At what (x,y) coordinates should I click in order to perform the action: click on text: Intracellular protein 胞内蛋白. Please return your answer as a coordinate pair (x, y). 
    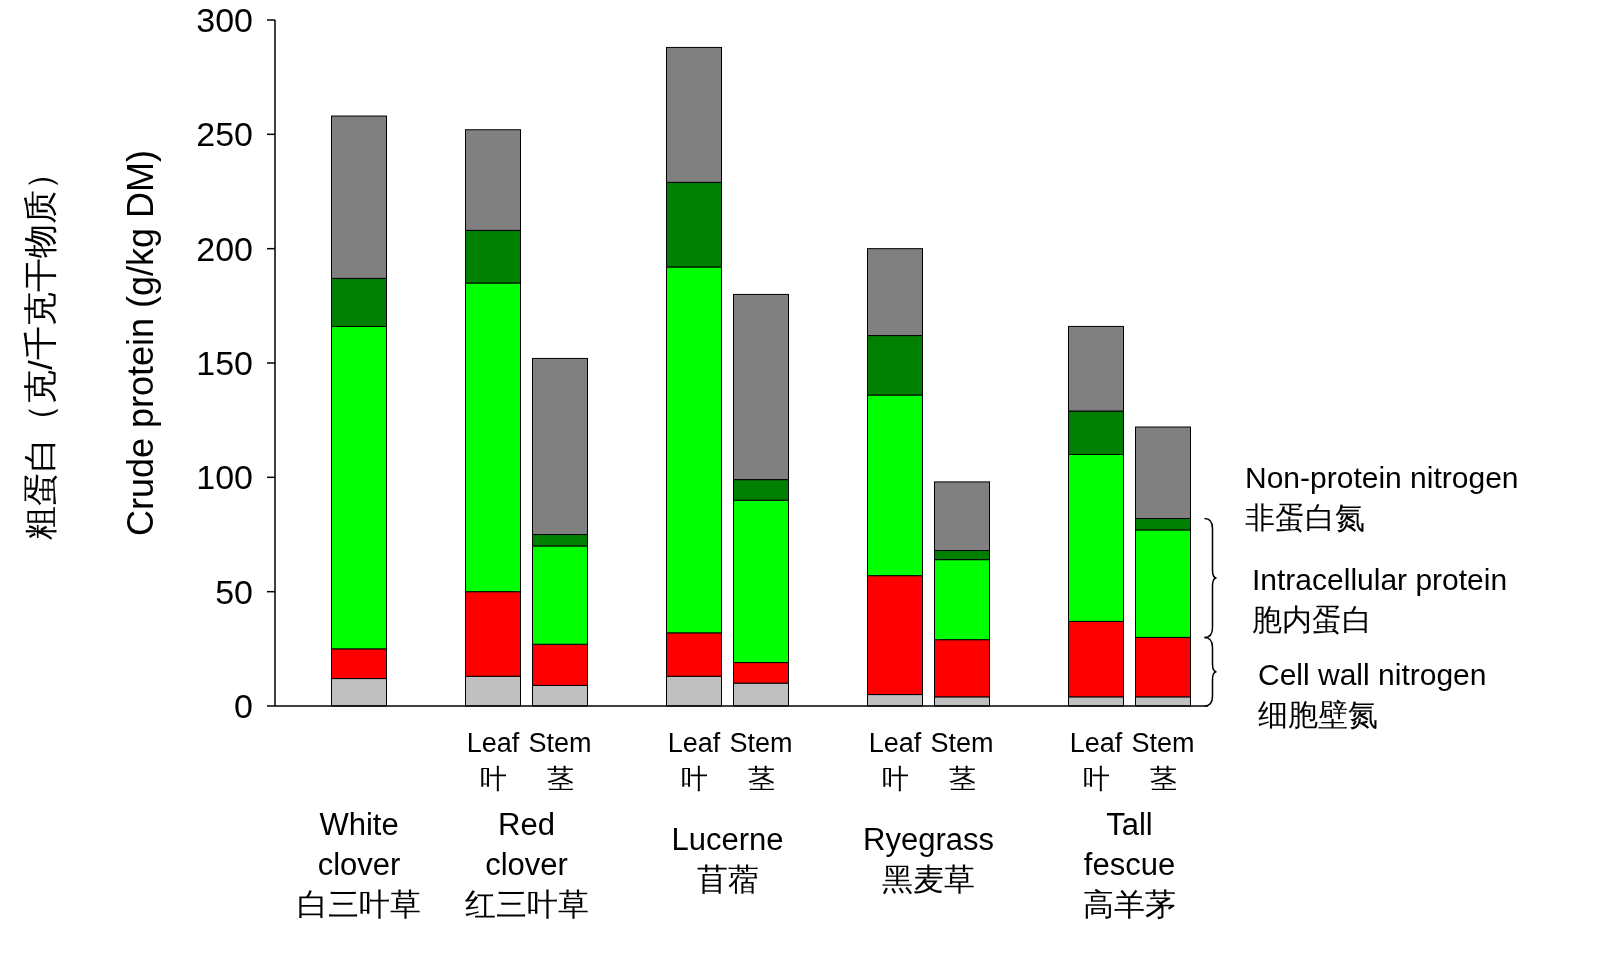
    Looking at the image, I should click on (1380, 599).